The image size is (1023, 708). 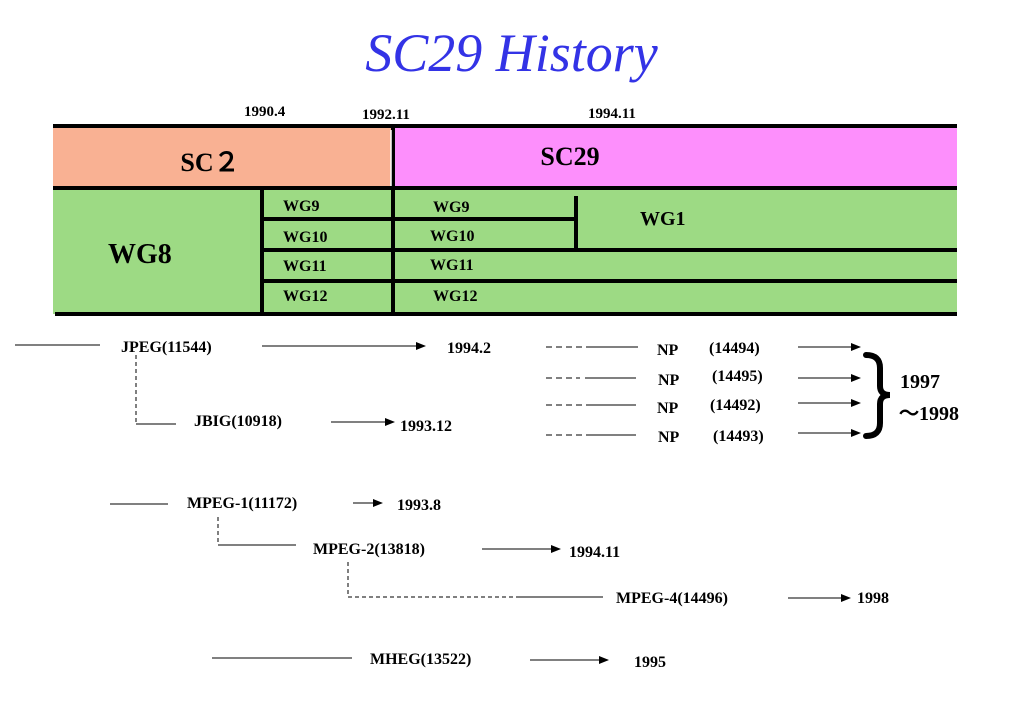 I want to click on np-range-end: ～1998, so click(x=929, y=414).